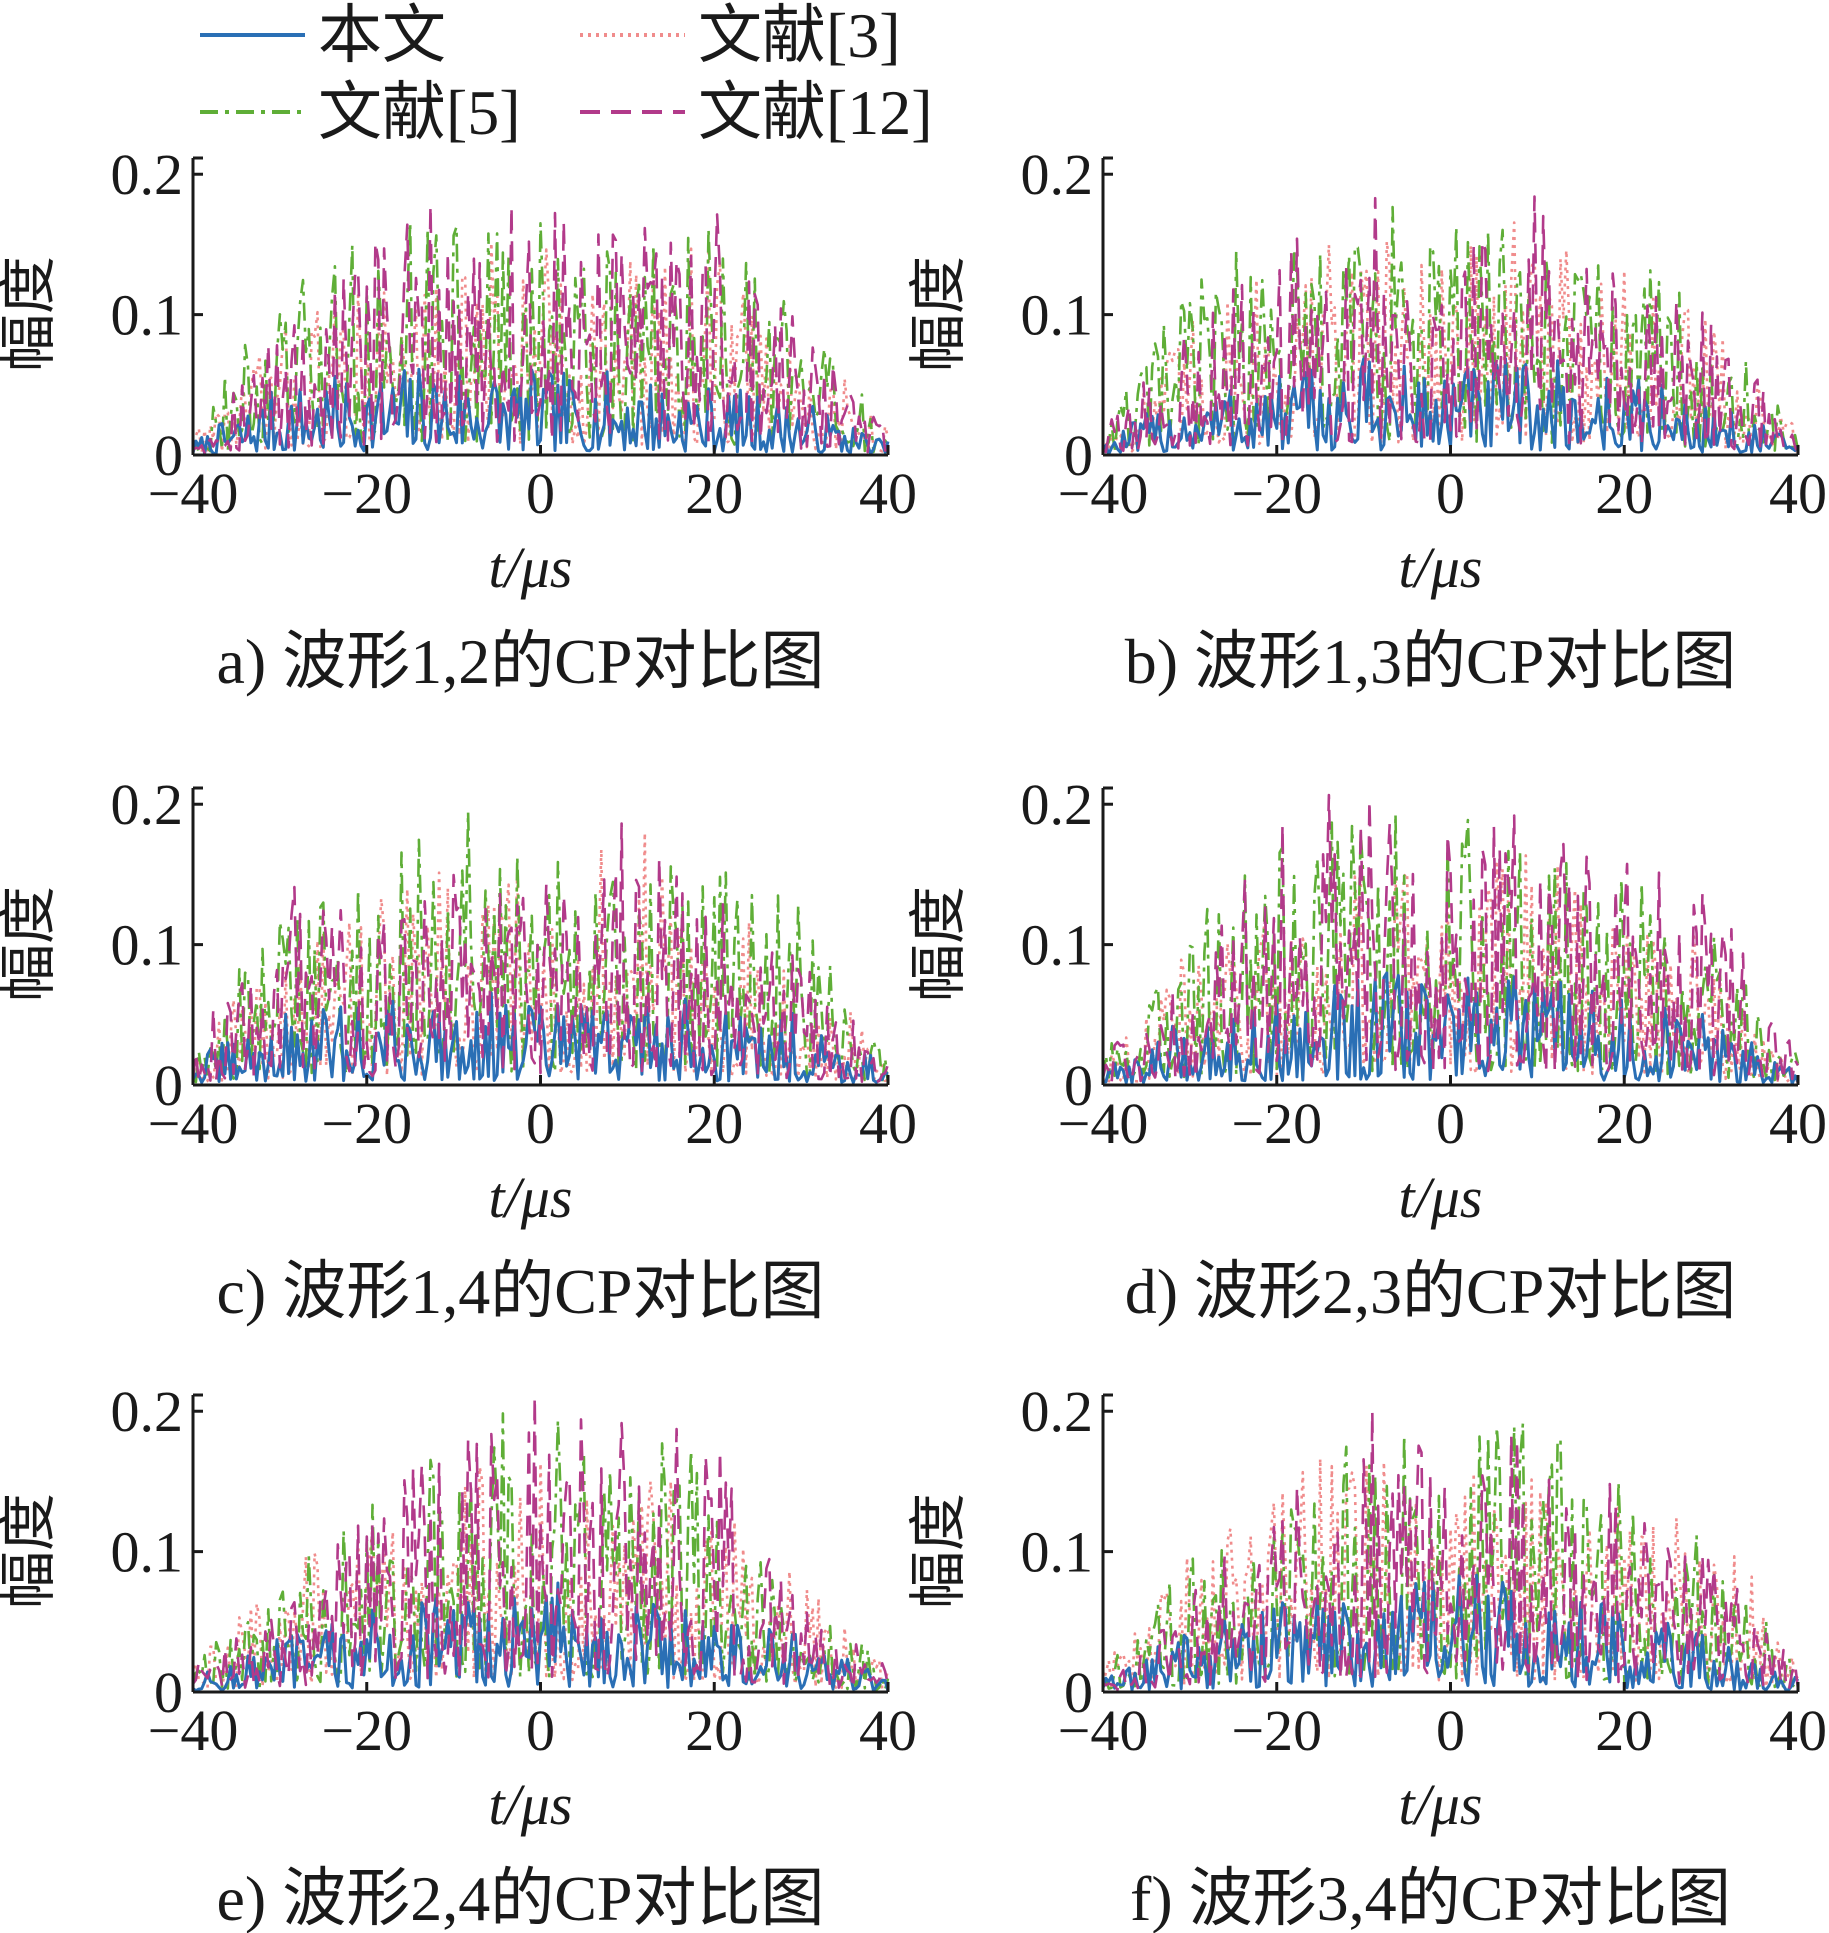  I want to click on chart-panel: −40 −20 0 20 40 0 0.1 0.2 t/μs 幅度 a) 波形1,2的CP对比图, so click(458, 419).